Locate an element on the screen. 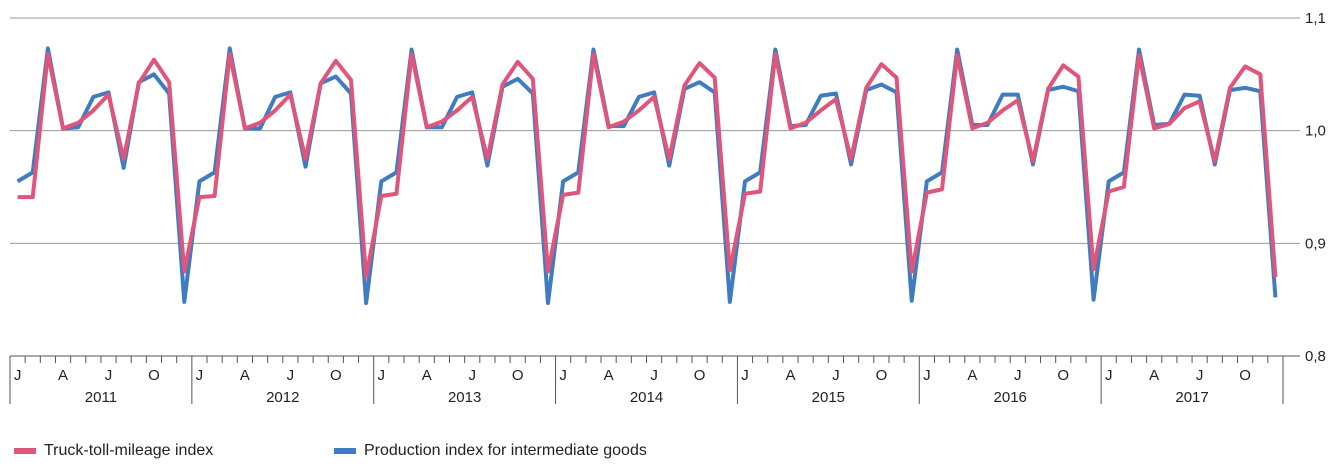 The width and height of the screenshot is (1331, 465). year-label: 2012 is located at coordinates (282, 397).